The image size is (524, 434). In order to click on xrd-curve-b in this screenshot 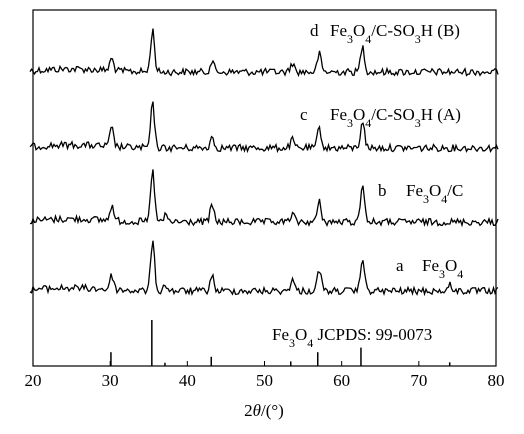, I will do `click(264, 198)`.